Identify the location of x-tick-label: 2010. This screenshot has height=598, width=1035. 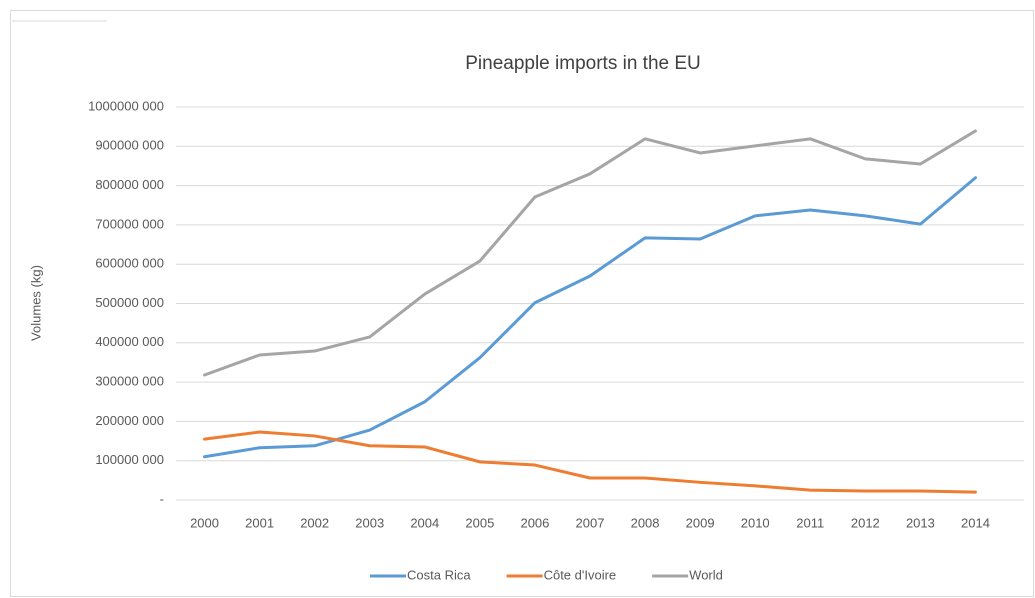
(755, 522).